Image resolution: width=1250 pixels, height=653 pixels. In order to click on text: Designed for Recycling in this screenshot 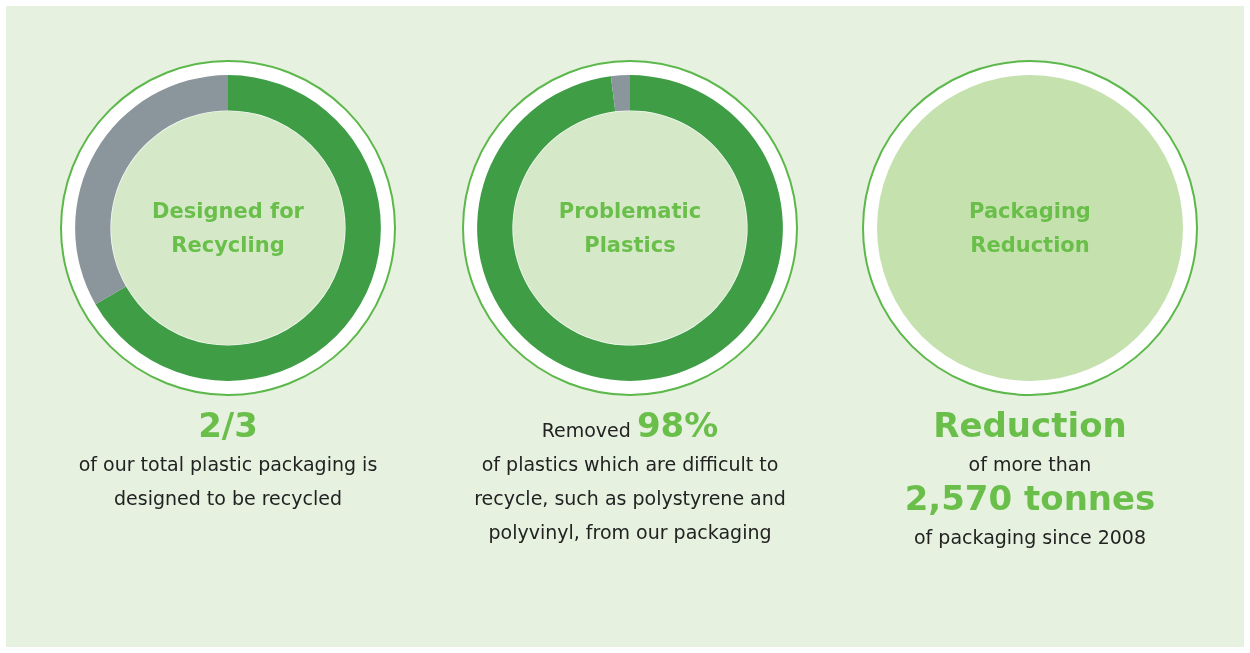, I will do `click(228, 228)`.